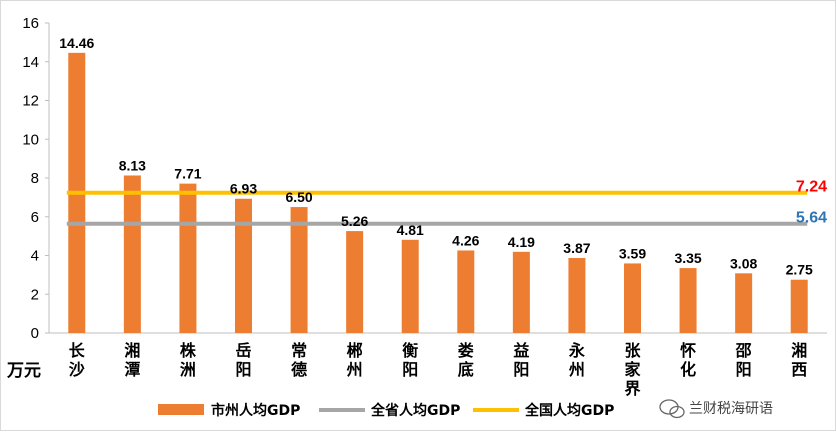 This screenshot has width=836, height=435. Describe the element at coordinates (687, 258) in the screenshot. I see `bar-value-label: 3.35` at that location.